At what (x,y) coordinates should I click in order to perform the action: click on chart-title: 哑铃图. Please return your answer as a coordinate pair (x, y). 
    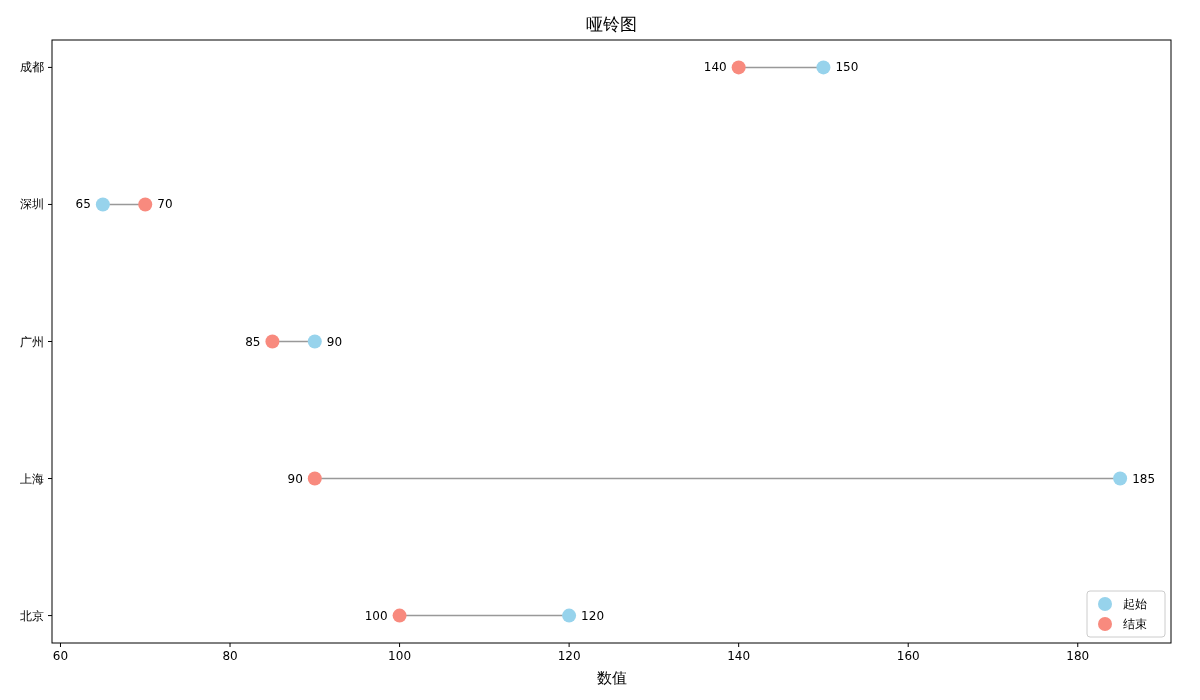
    Looking at the image, I should click on (611, 24).